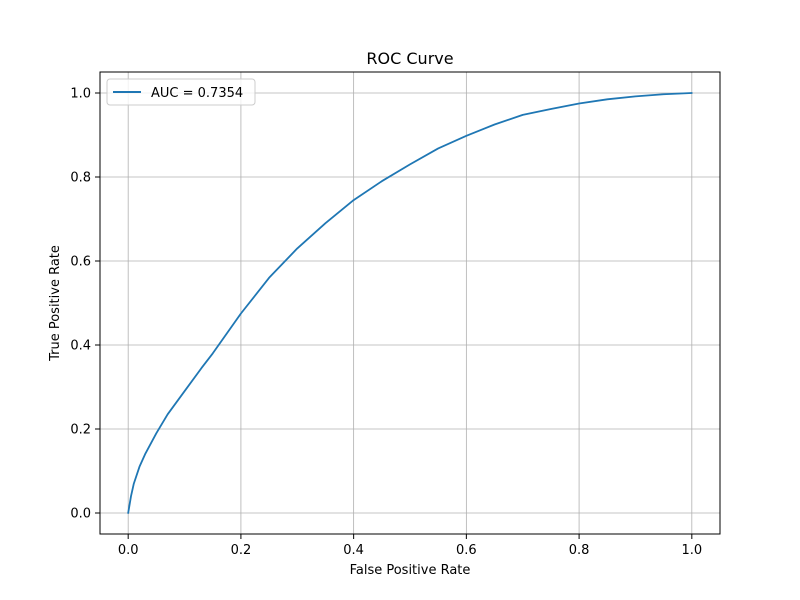 The height and width of the screenshot is (600, 800). Describe the element at coordinates (466, 550) in the screenshot. I see `x-tick-label: 0.6` at that location.